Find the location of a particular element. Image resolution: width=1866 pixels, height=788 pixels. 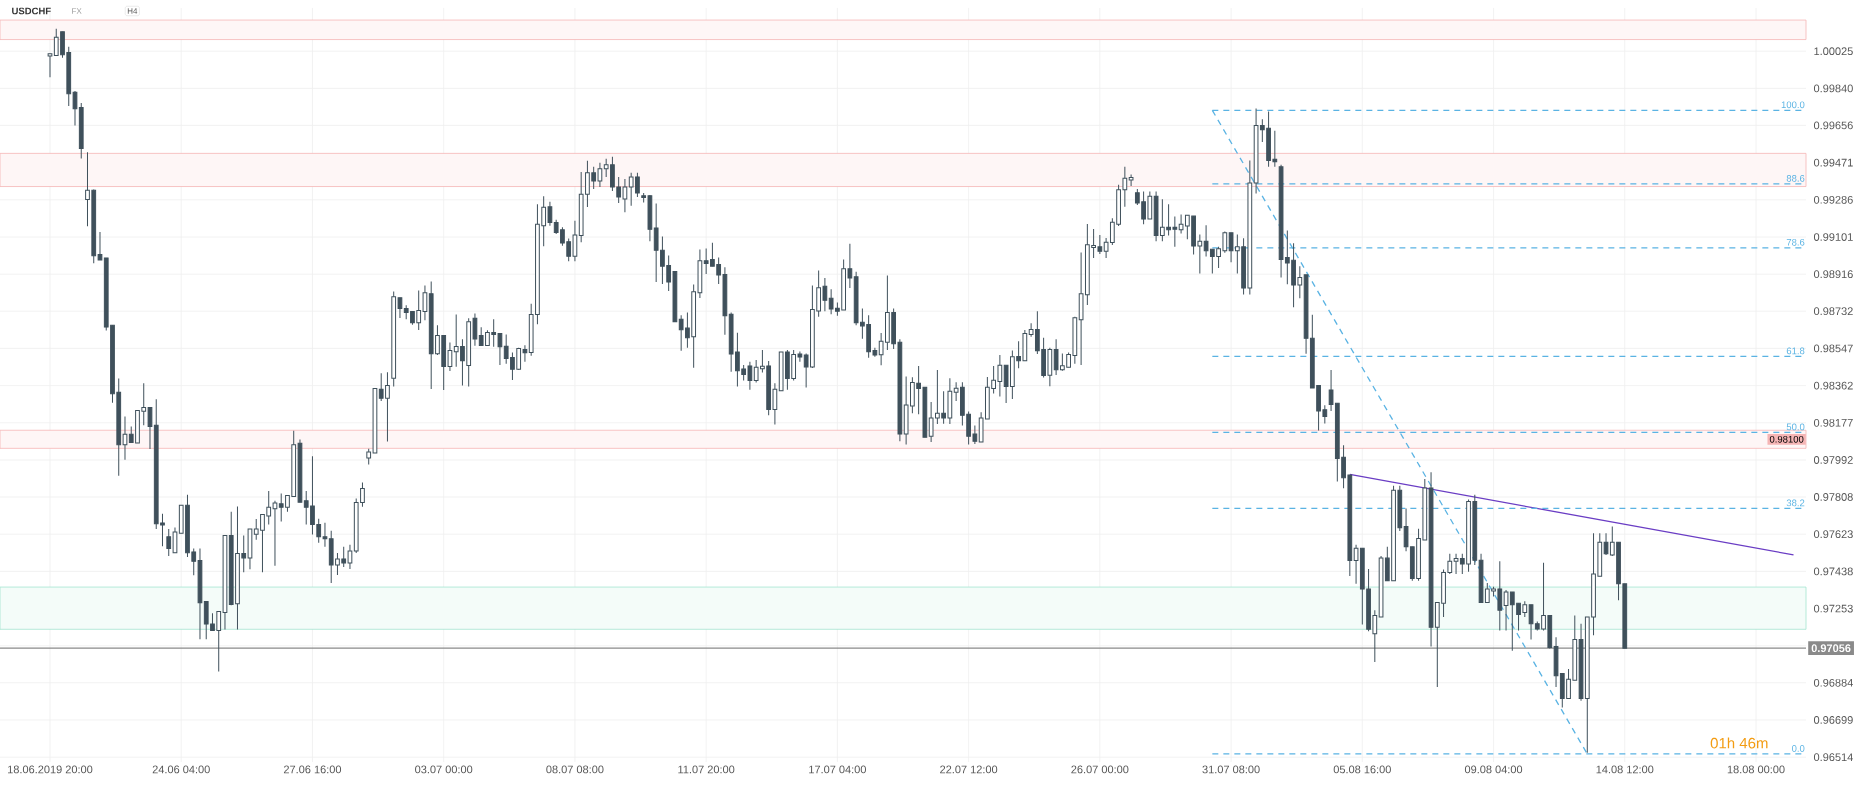

y-tick-label: 0.97623 is located at coordinates (1833, 534).